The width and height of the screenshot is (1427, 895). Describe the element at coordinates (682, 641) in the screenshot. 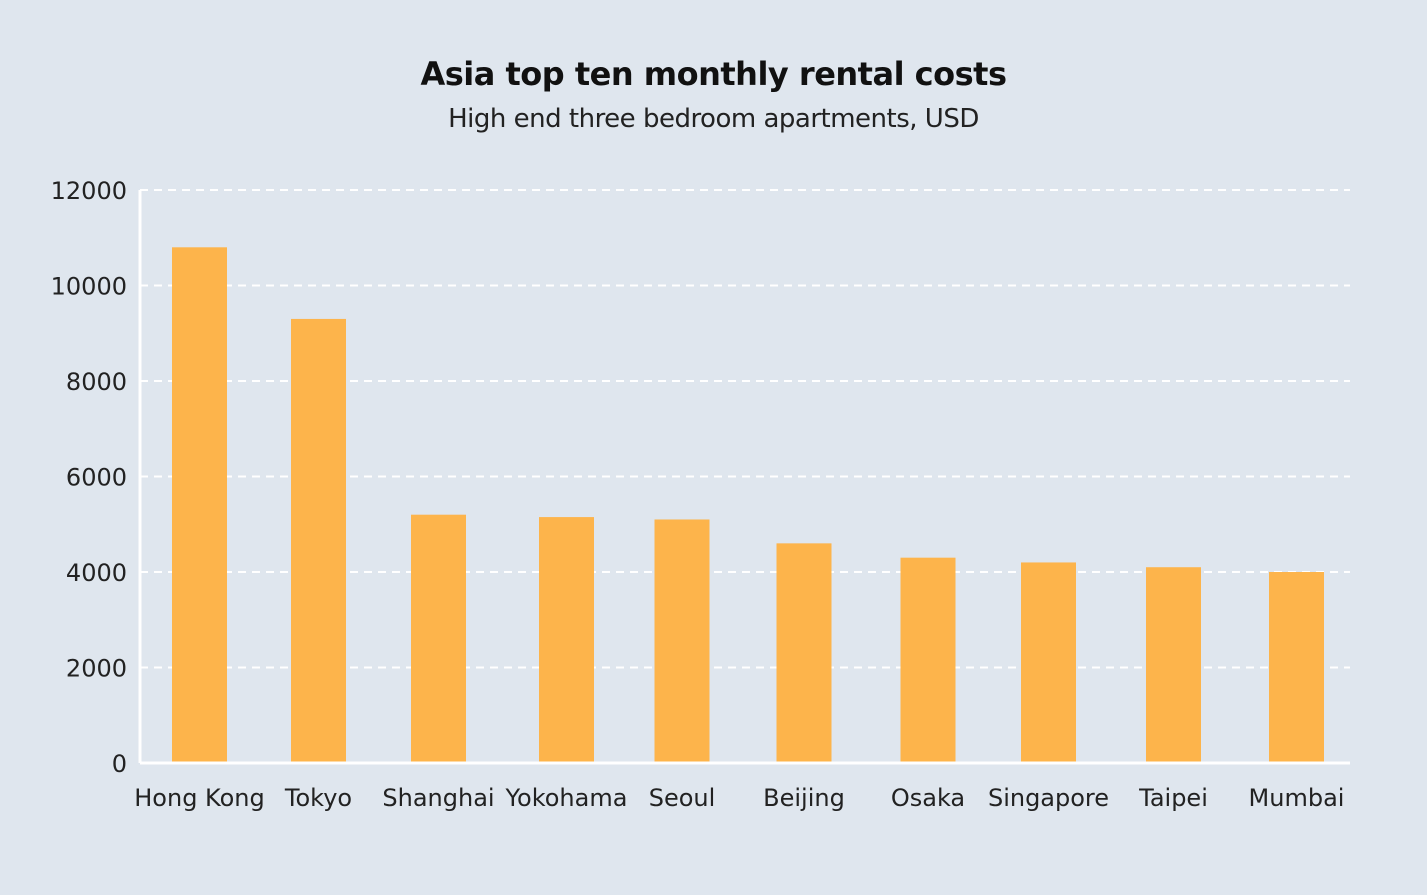

I see `bar-seoul` at that location.